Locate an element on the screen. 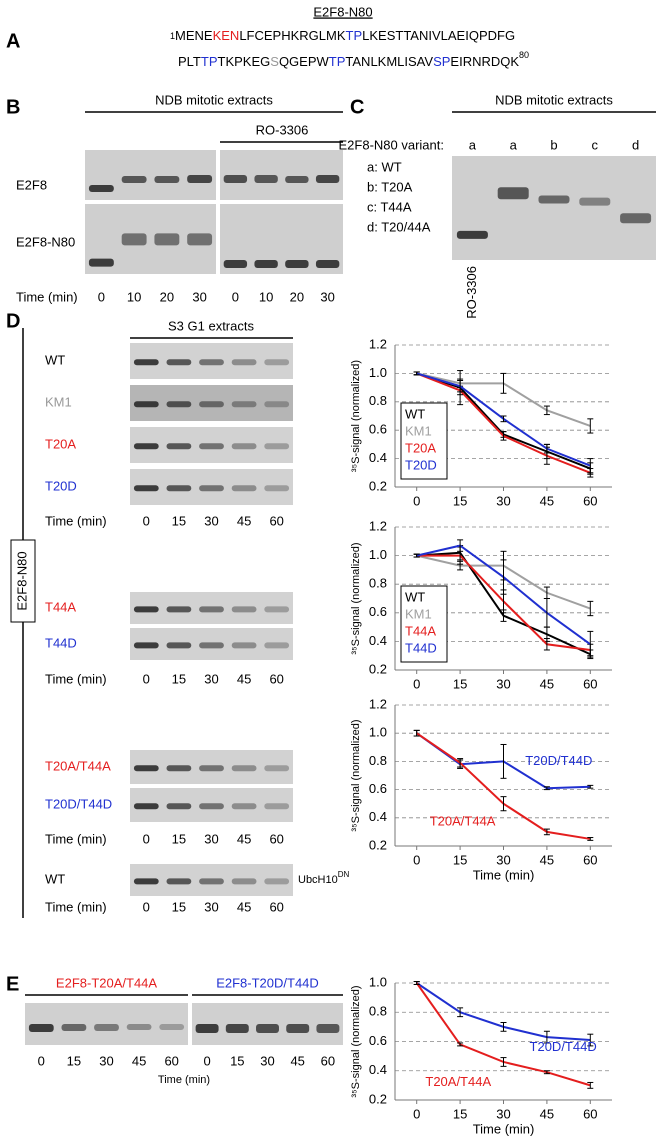 Image resolution: width=666 pixels, height=1147 pixels. x-tick-label: 60 is located at coordinates (590, 683).